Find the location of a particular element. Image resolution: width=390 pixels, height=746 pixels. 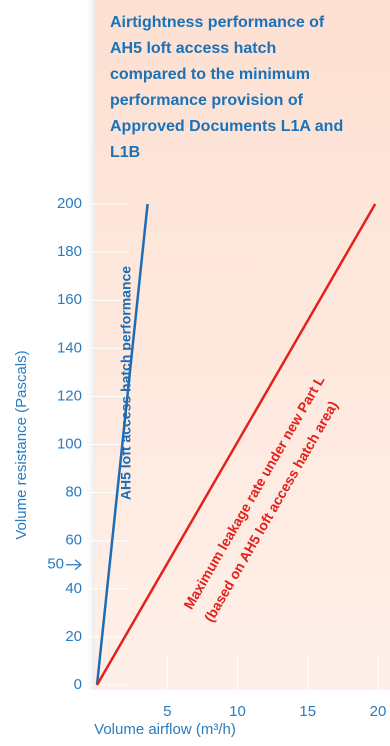

series-line is located at coordinates (122, 444).